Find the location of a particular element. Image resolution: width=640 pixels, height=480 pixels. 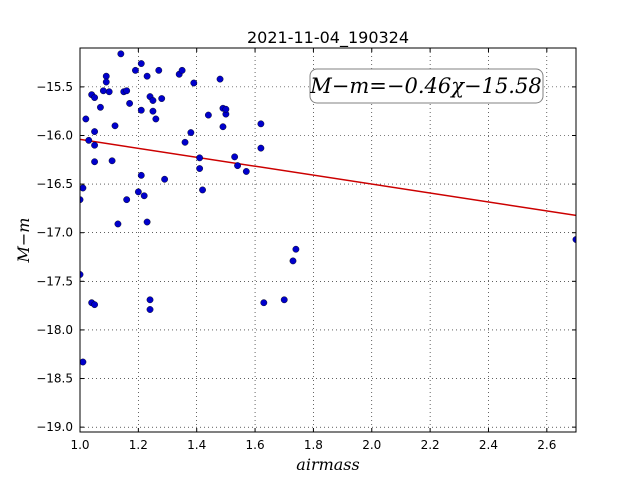

y-tick-label: −17.5 is located at coordinates (54, 281).